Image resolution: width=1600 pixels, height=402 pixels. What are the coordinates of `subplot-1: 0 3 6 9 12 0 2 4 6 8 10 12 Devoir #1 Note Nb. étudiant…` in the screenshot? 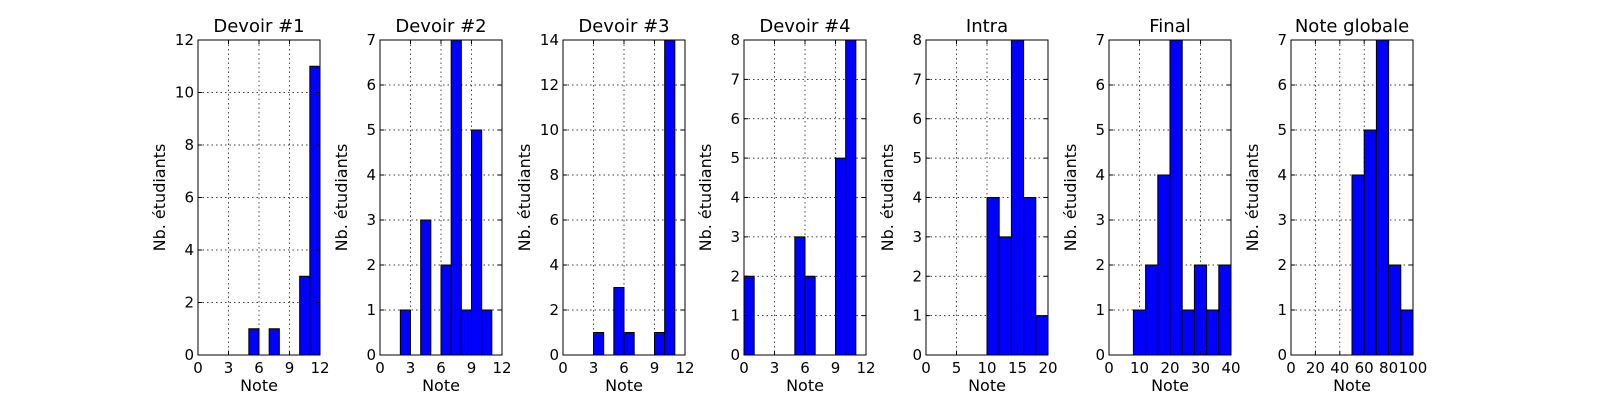 It's located at (240, 205).